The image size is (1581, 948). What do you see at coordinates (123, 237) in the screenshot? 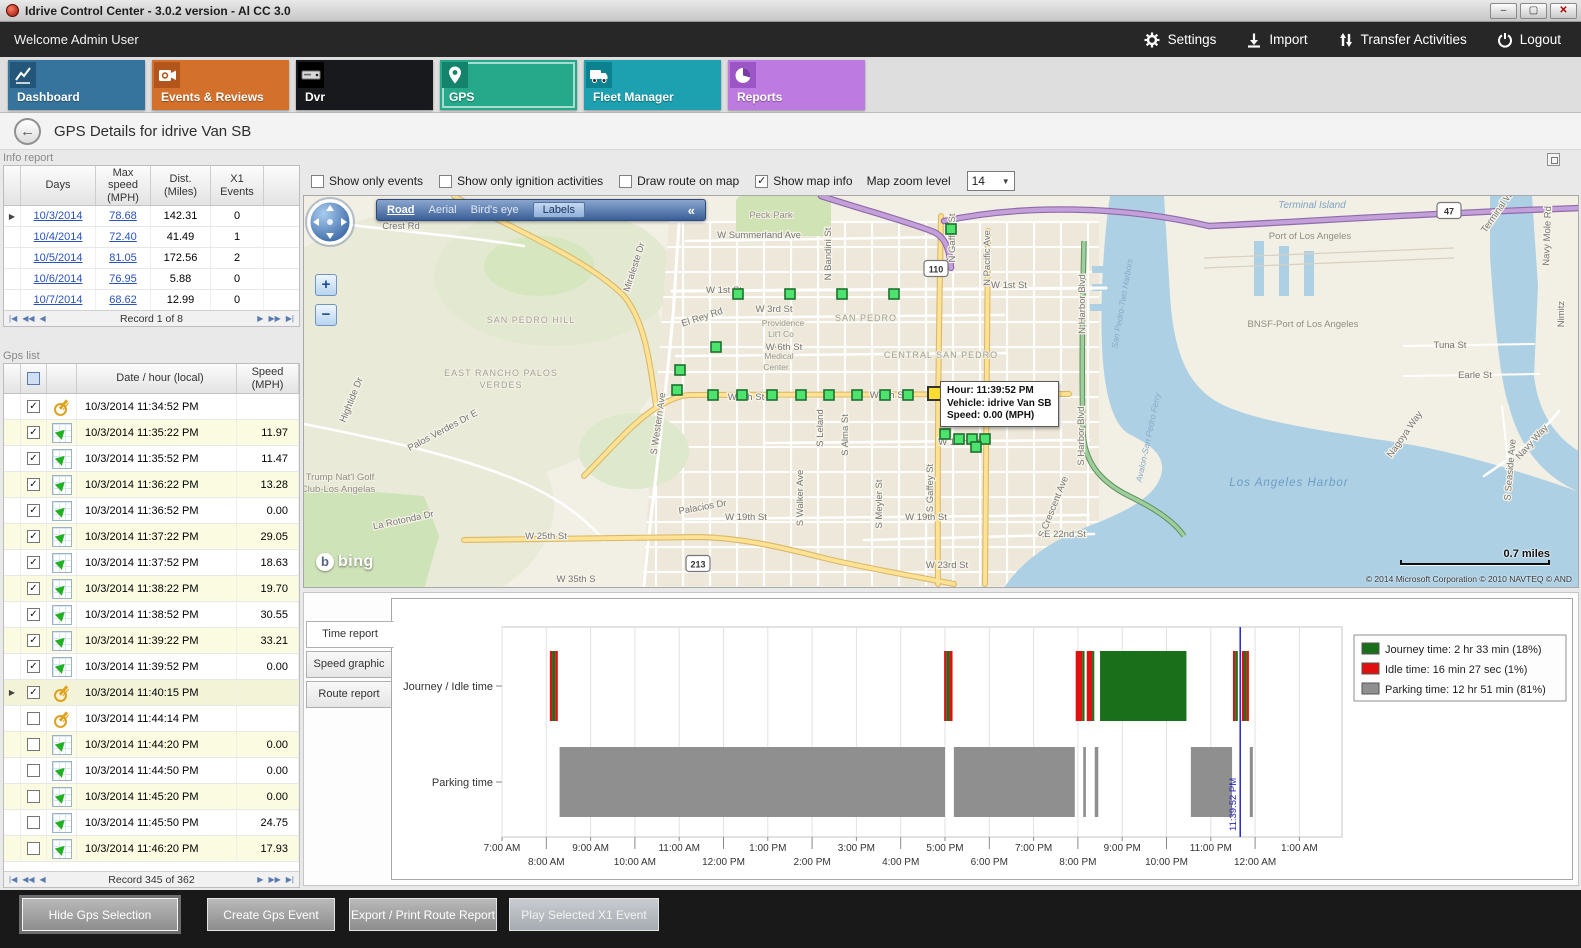
I see `info-max-speed-link: 72.40` at bounding box center [123, 237].